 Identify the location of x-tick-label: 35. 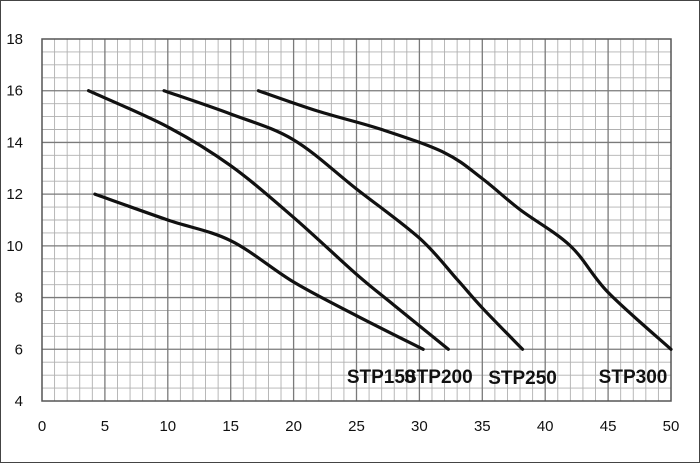
(482, 426).